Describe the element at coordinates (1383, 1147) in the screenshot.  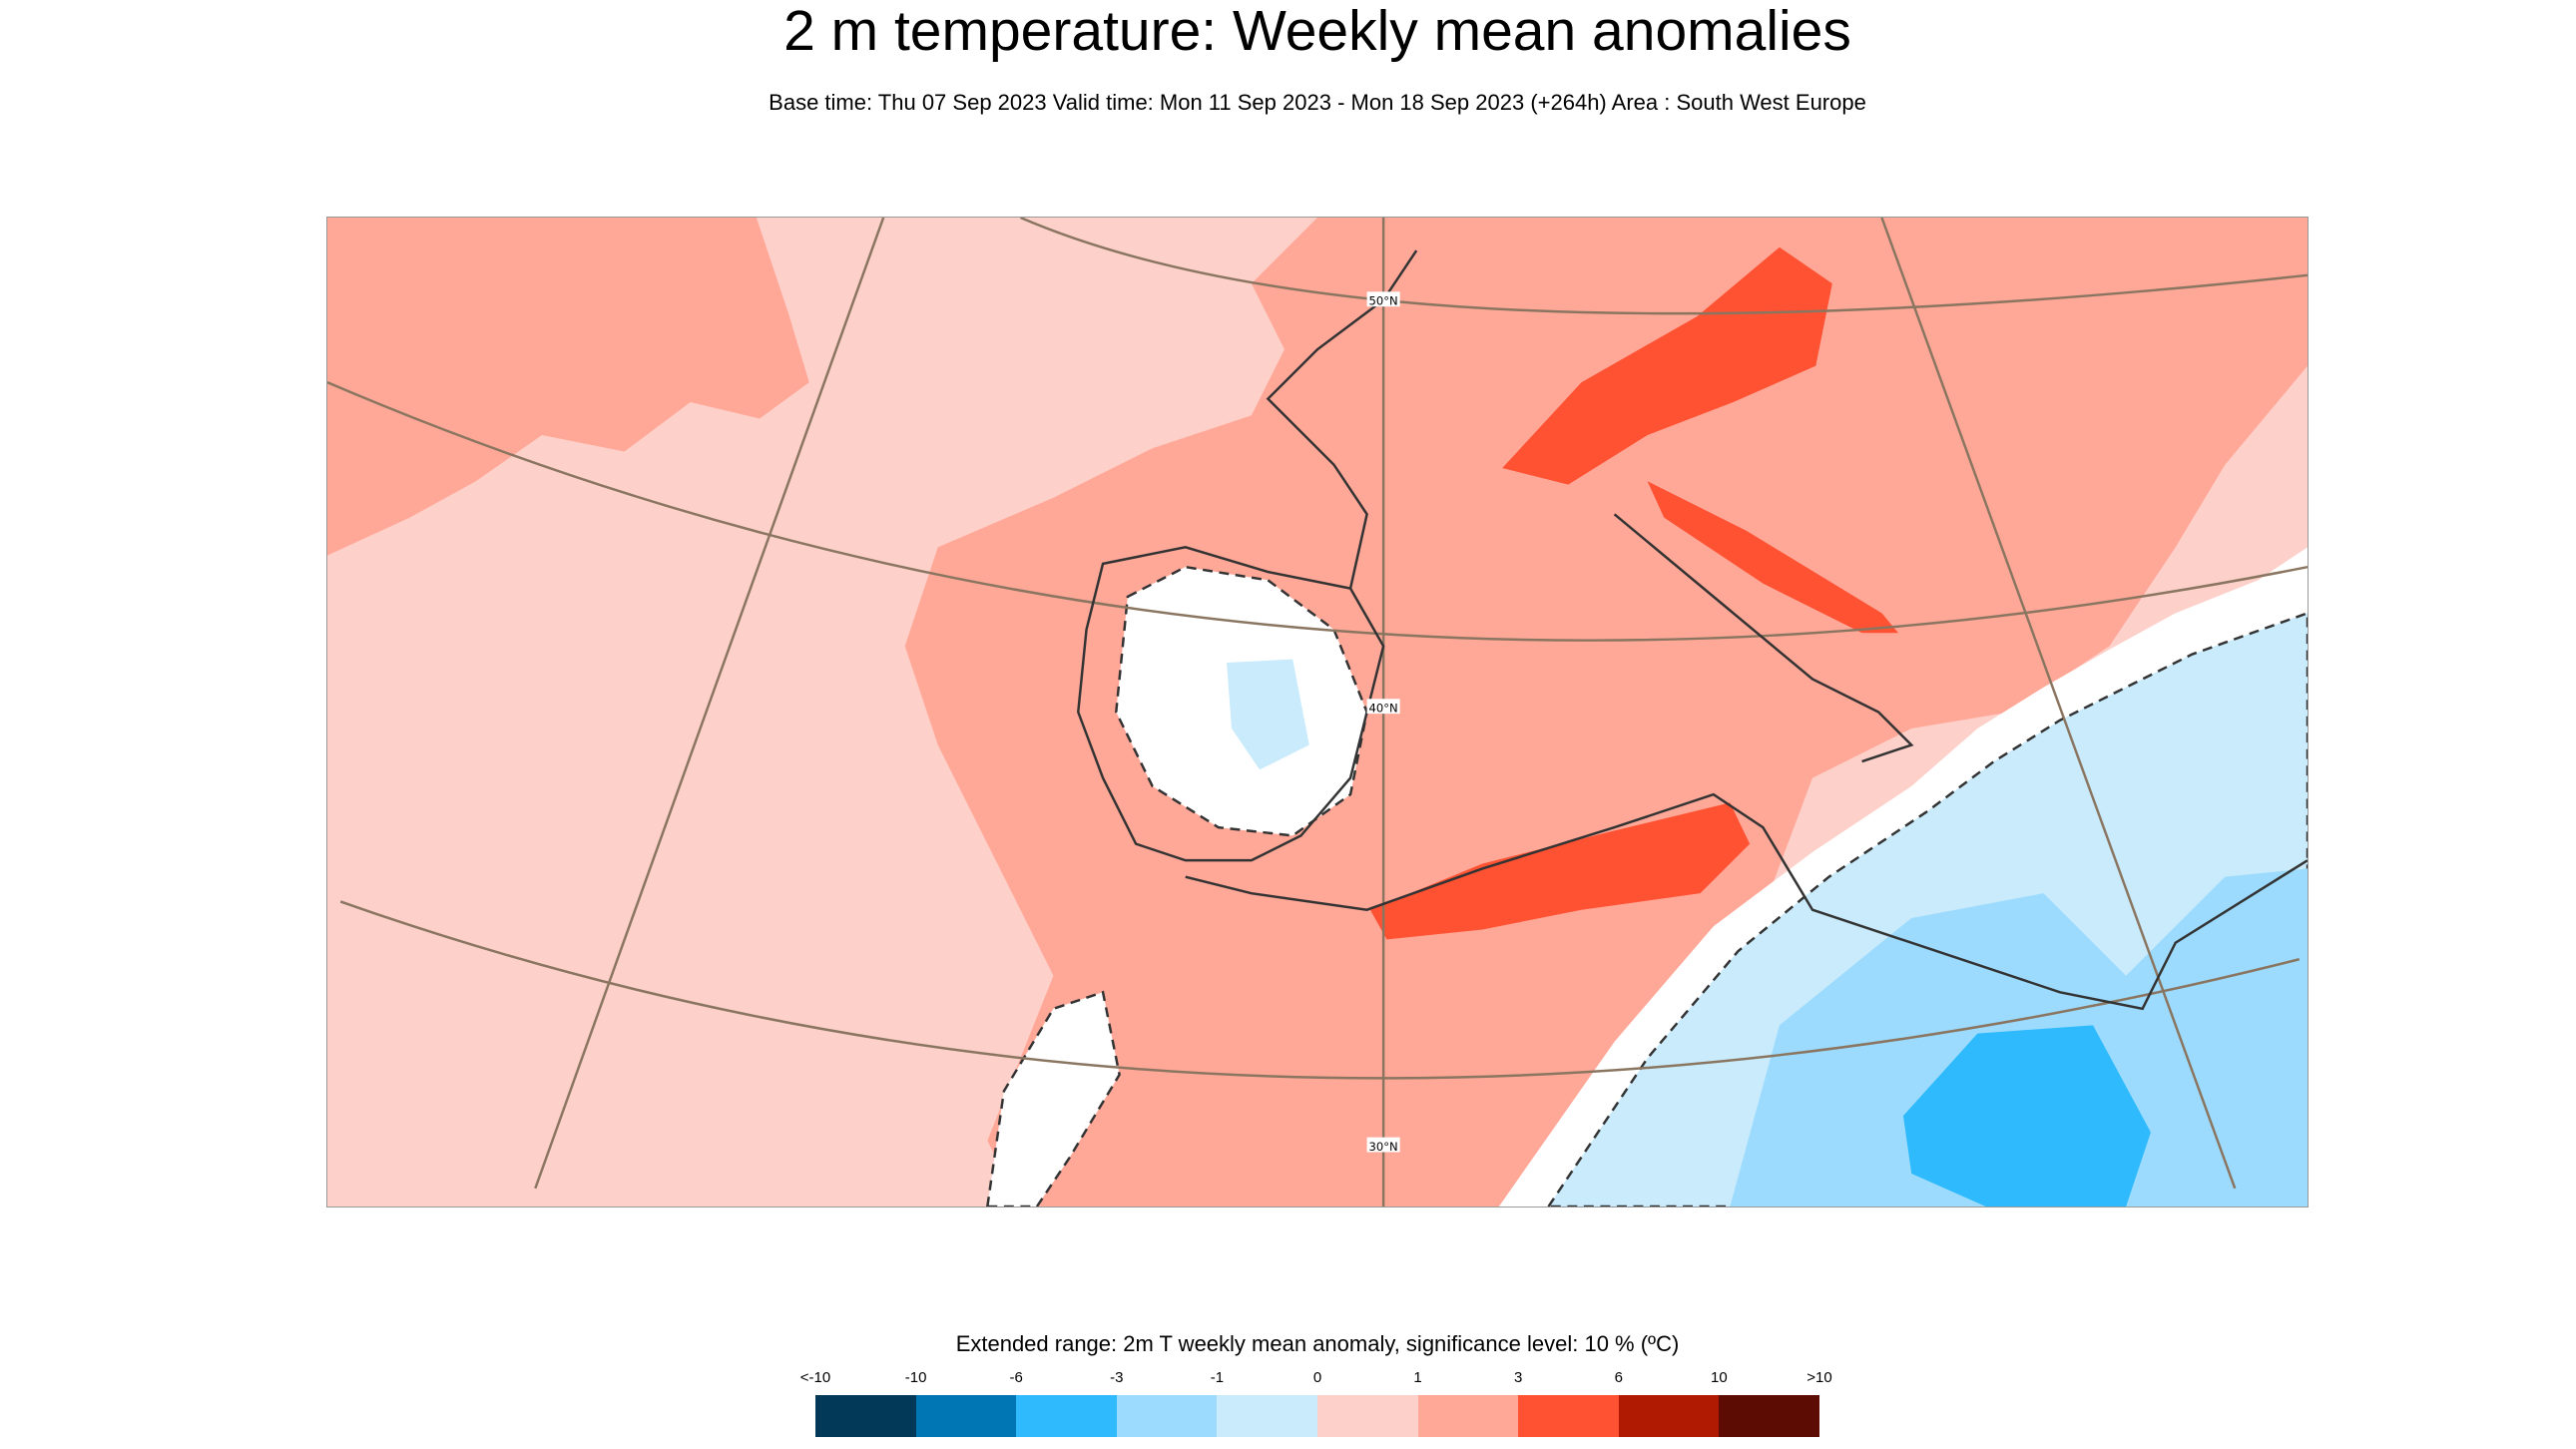
I see `latitude-label-30n: 30°N` at that location.